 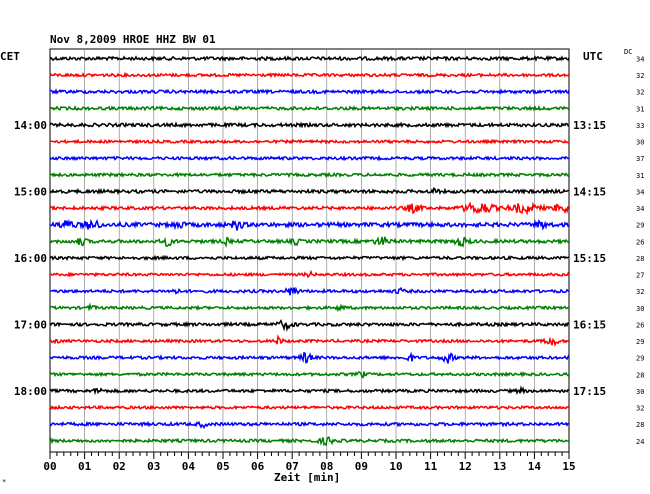 I want to click on left-time-label: 14:00, so click(x=30, y=125).